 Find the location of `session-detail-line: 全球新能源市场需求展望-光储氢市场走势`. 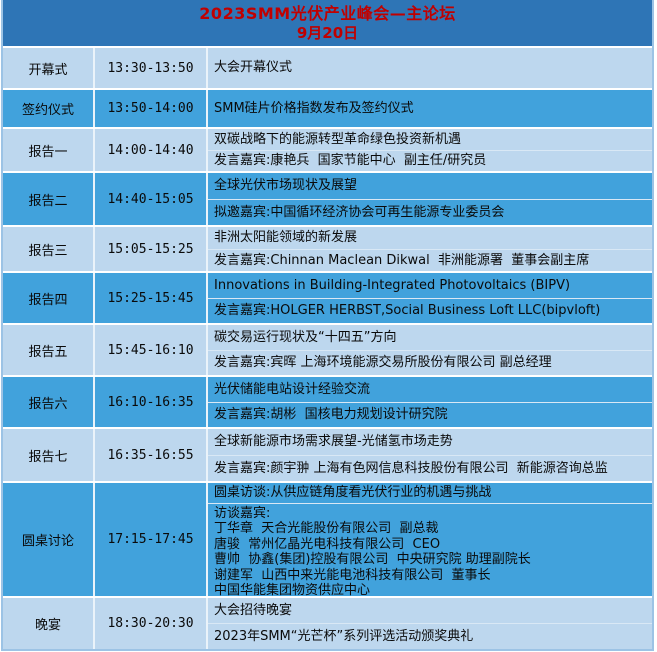

session-detail-line: 全球新能源市场需求展望-光储氢市场走势 is located at coordinates (333, 441).